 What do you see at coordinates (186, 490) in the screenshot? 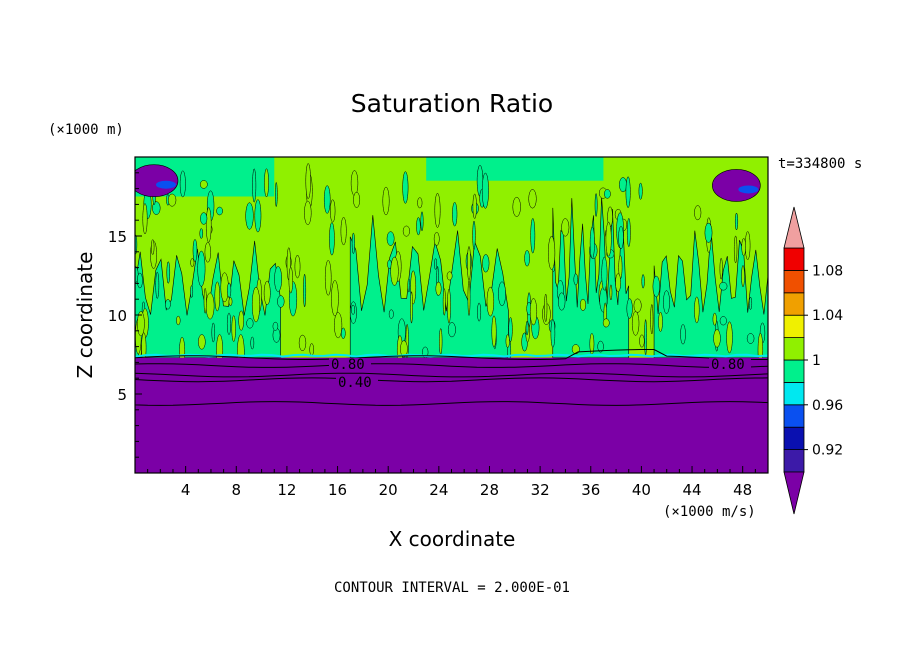
I see `x-tick-label: 4` at bounding box center [186, 490].